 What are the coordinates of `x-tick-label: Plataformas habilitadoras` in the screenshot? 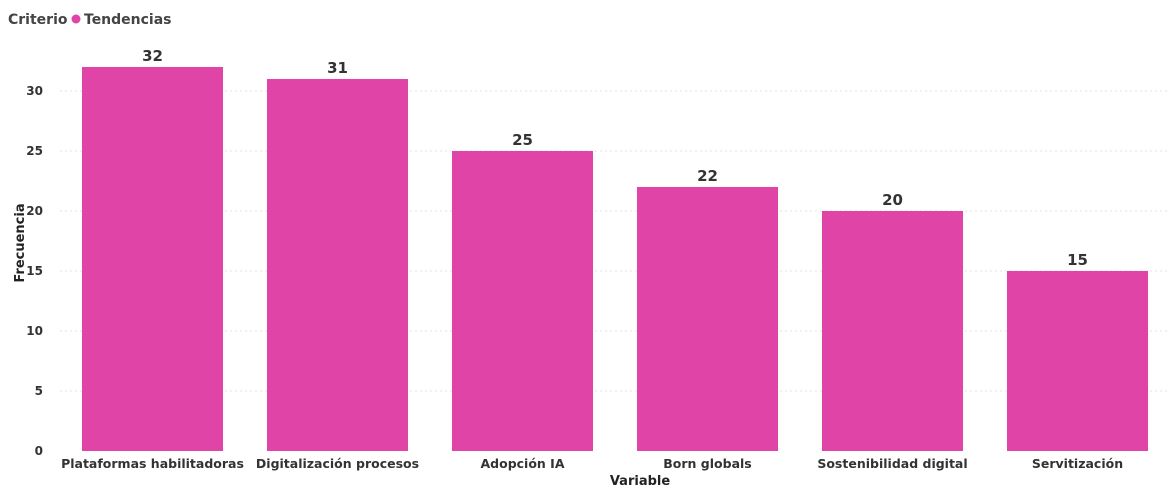 It's located at (152, 463).